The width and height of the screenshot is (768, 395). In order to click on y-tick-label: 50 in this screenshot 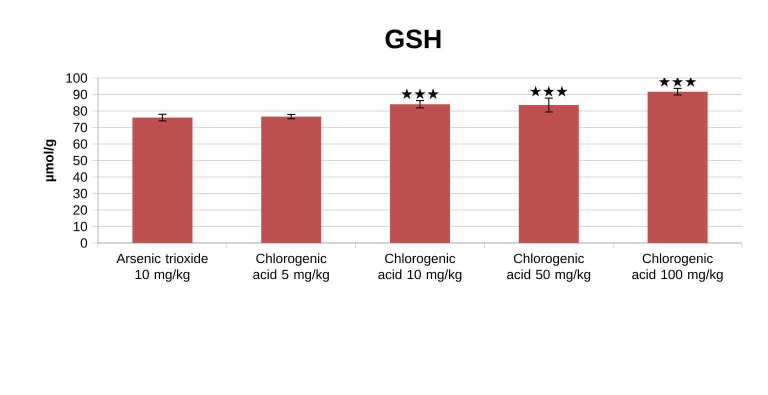, I will do `click(80, 161)`.